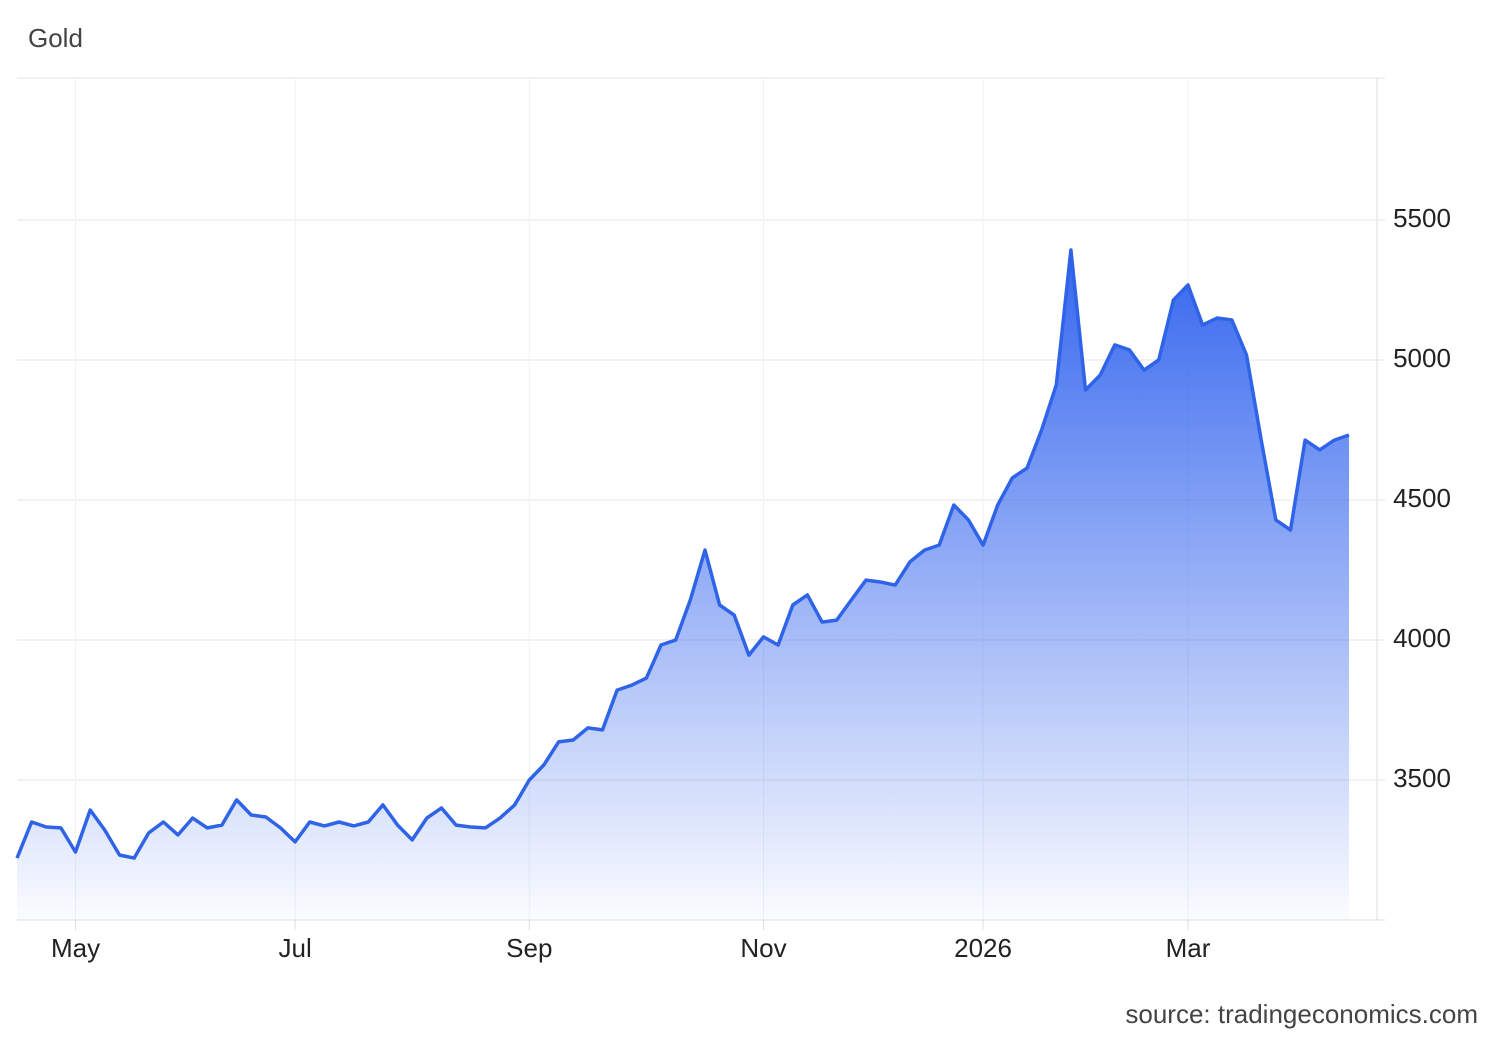 The image size is (1500, 1040). What do you see at coordinates (1301, 1014) in the screenshot?
I see `source: source: tradingeconomics.com` at bounding box center [1301, 1014].